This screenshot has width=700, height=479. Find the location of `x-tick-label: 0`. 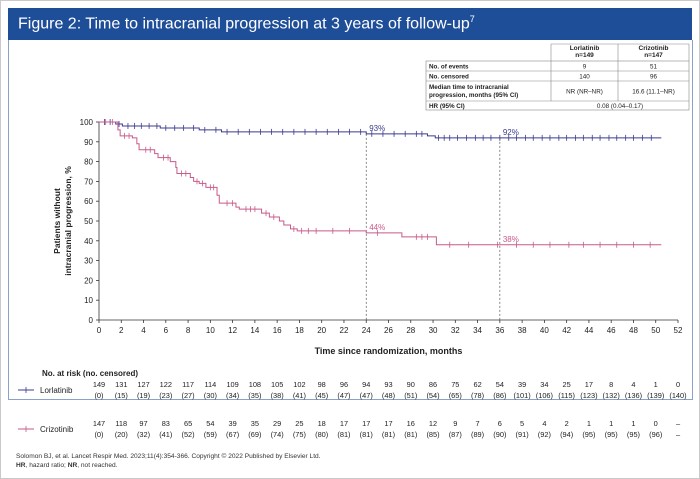

x-tick-label: 0 is located at coordinates (99, 330).